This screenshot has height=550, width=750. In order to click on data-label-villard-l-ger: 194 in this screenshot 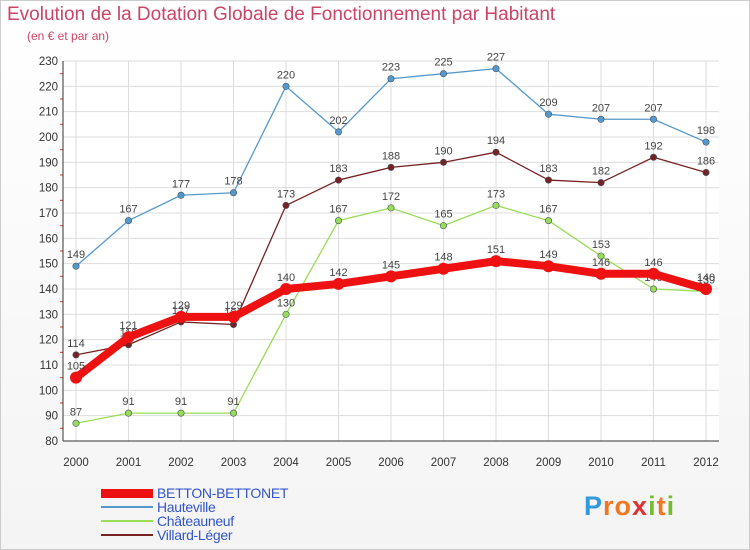, I will do `click(496, 141)`.